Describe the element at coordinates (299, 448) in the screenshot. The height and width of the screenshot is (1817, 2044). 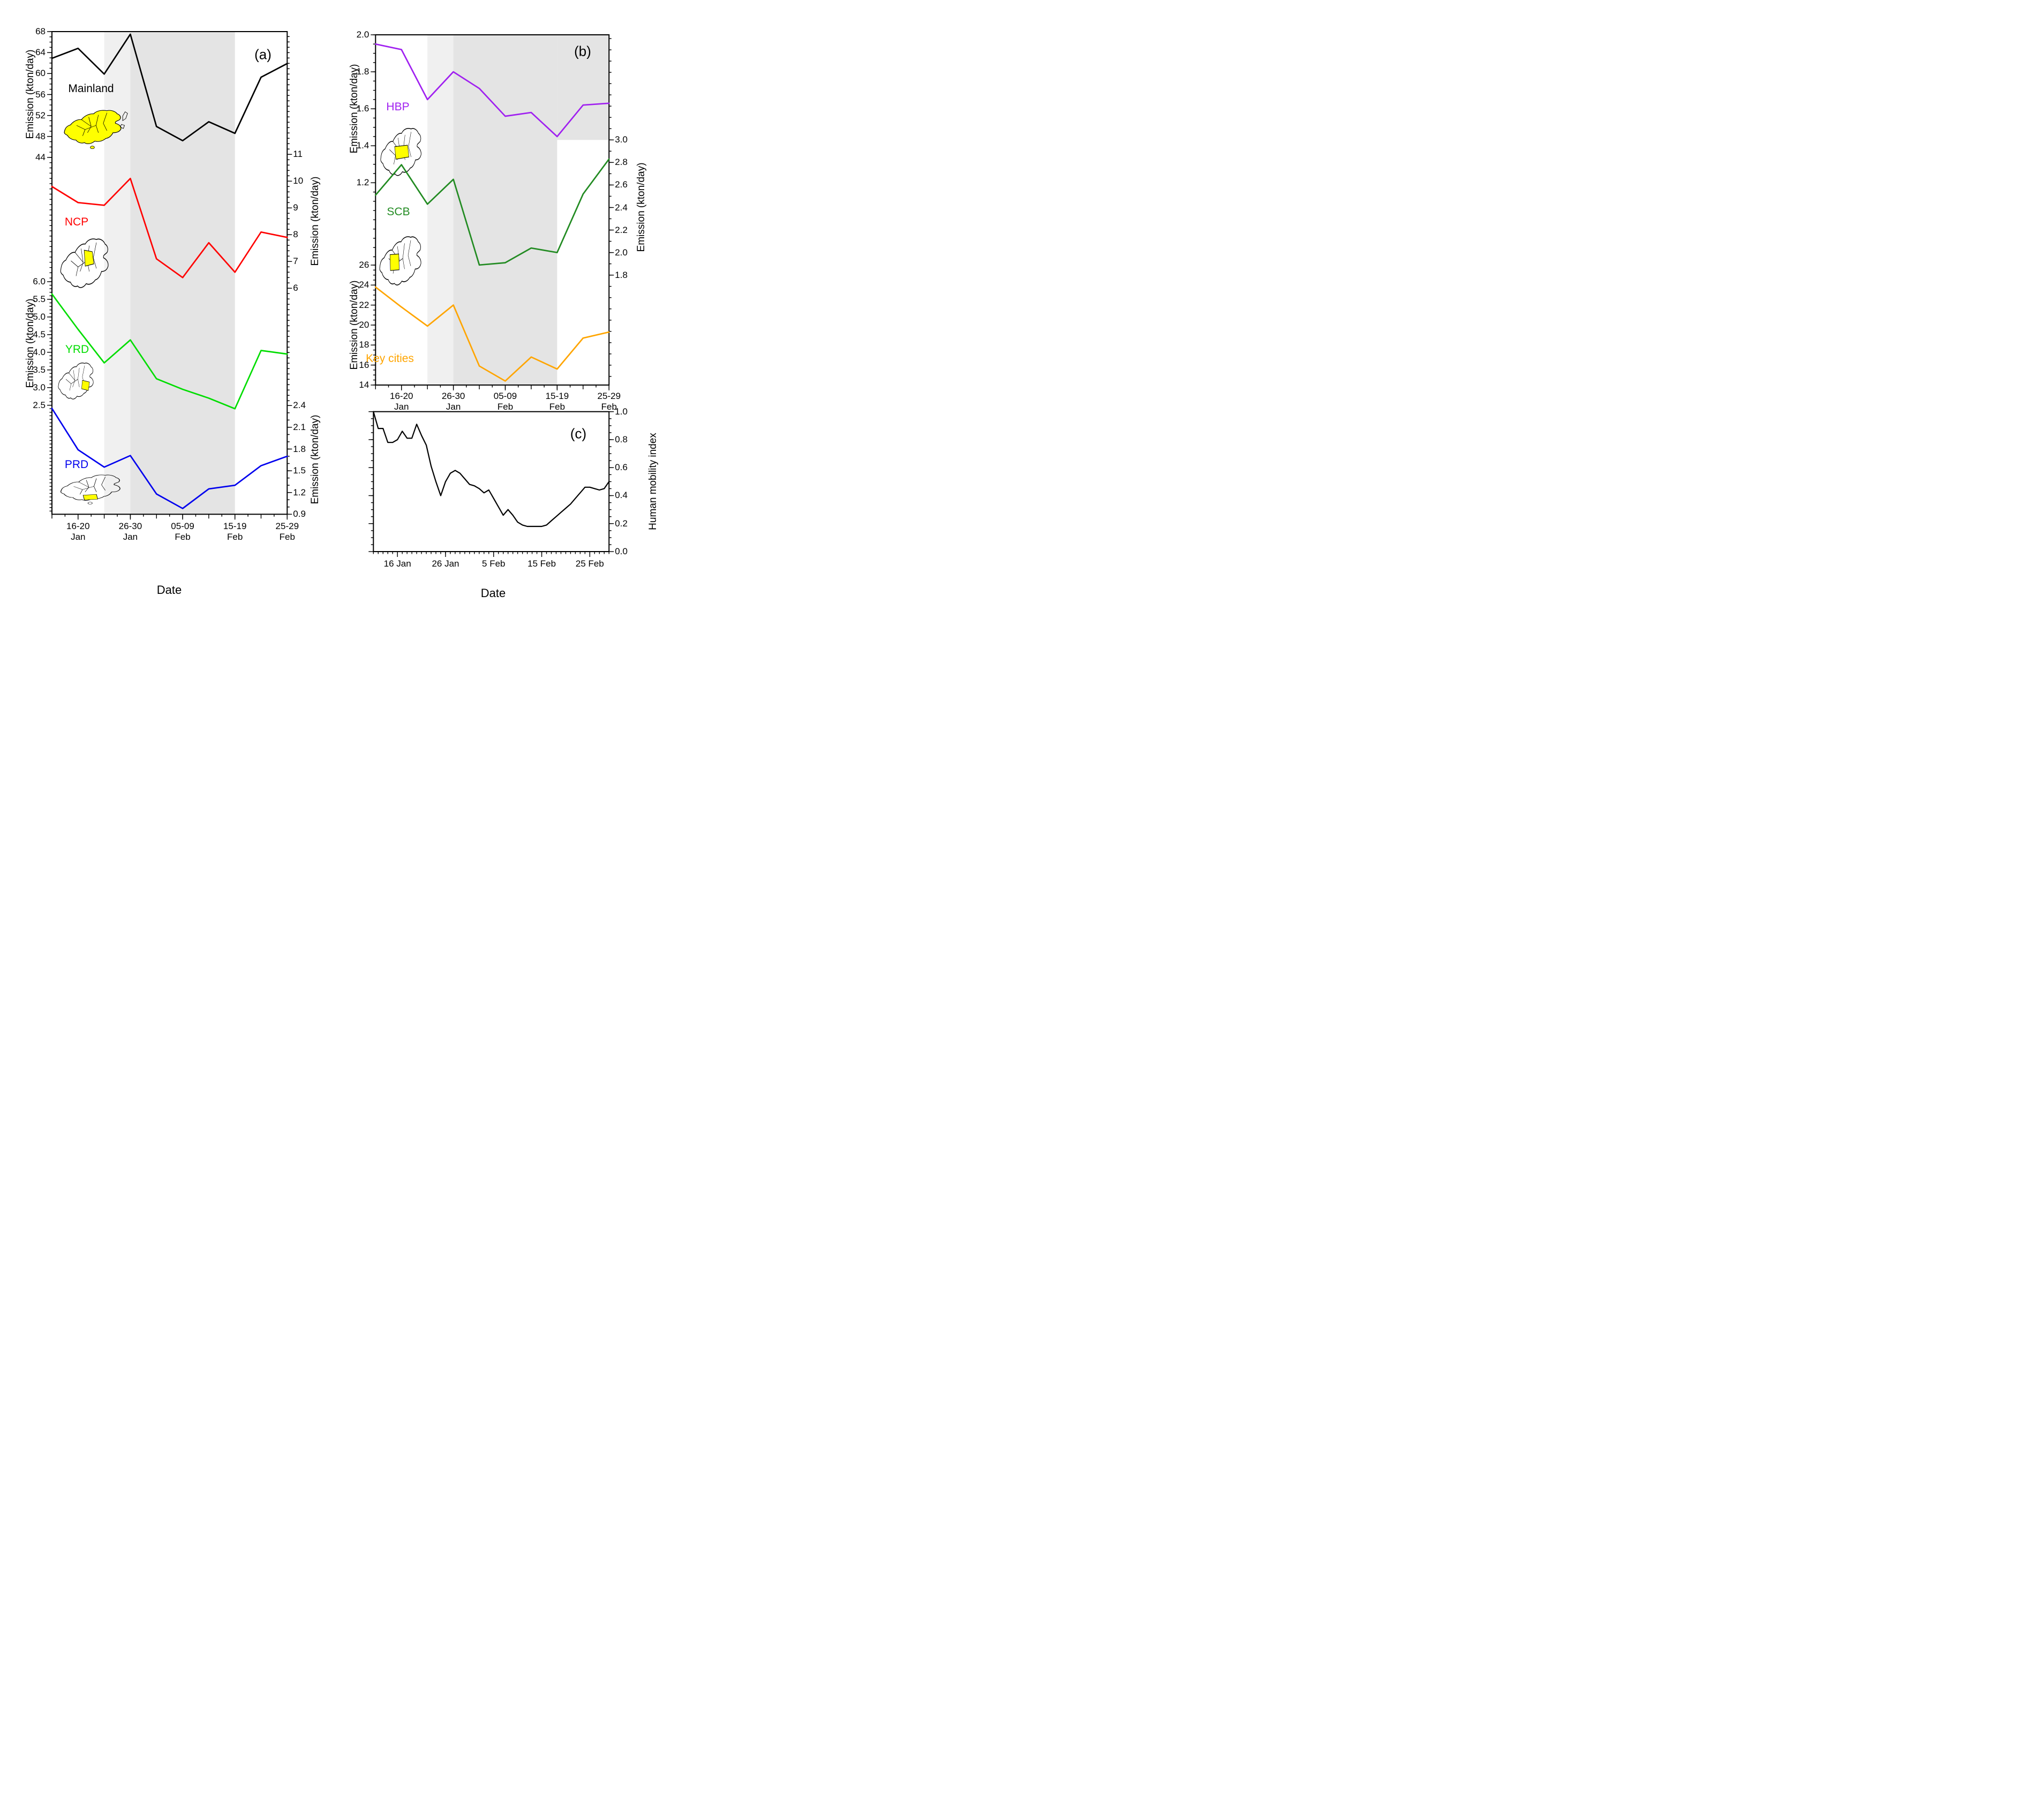
I see `a-prd-tick-label: 1.8` at that location.